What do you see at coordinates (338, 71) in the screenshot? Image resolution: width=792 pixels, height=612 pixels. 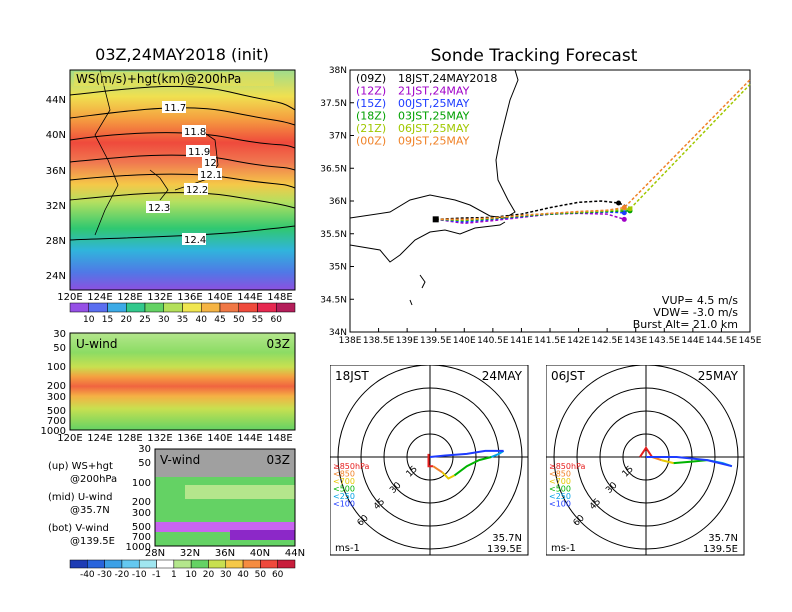 I see `lat-tick: 38N` at bounding box center [338, 71].